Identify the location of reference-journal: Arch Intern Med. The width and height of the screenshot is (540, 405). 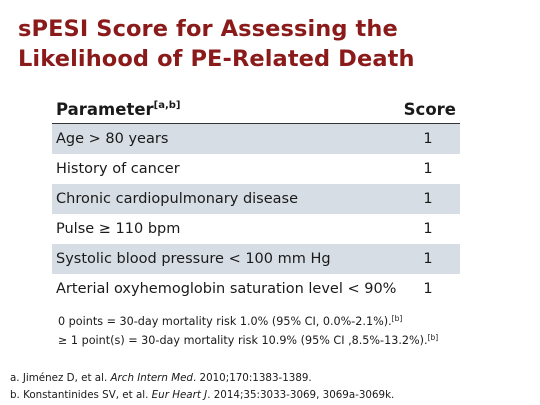
(151, 378).